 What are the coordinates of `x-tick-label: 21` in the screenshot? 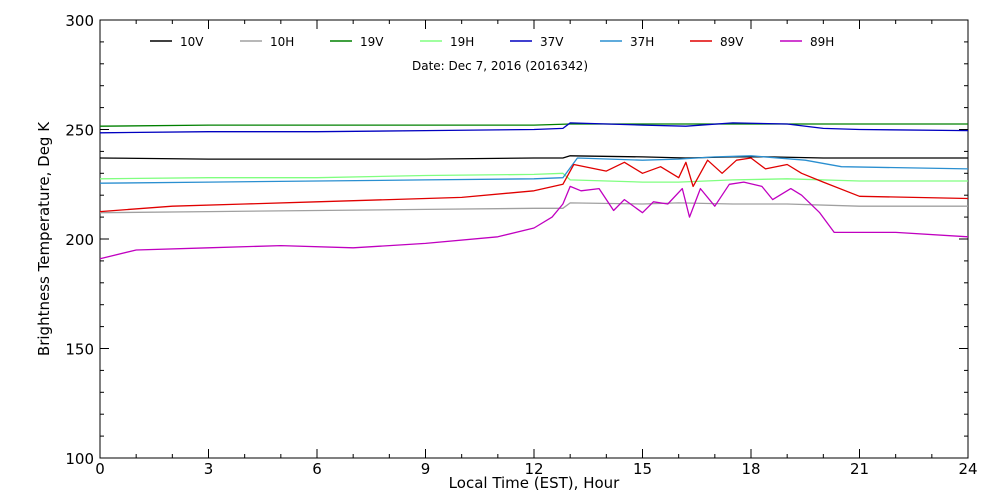 It's located at (859, 469).